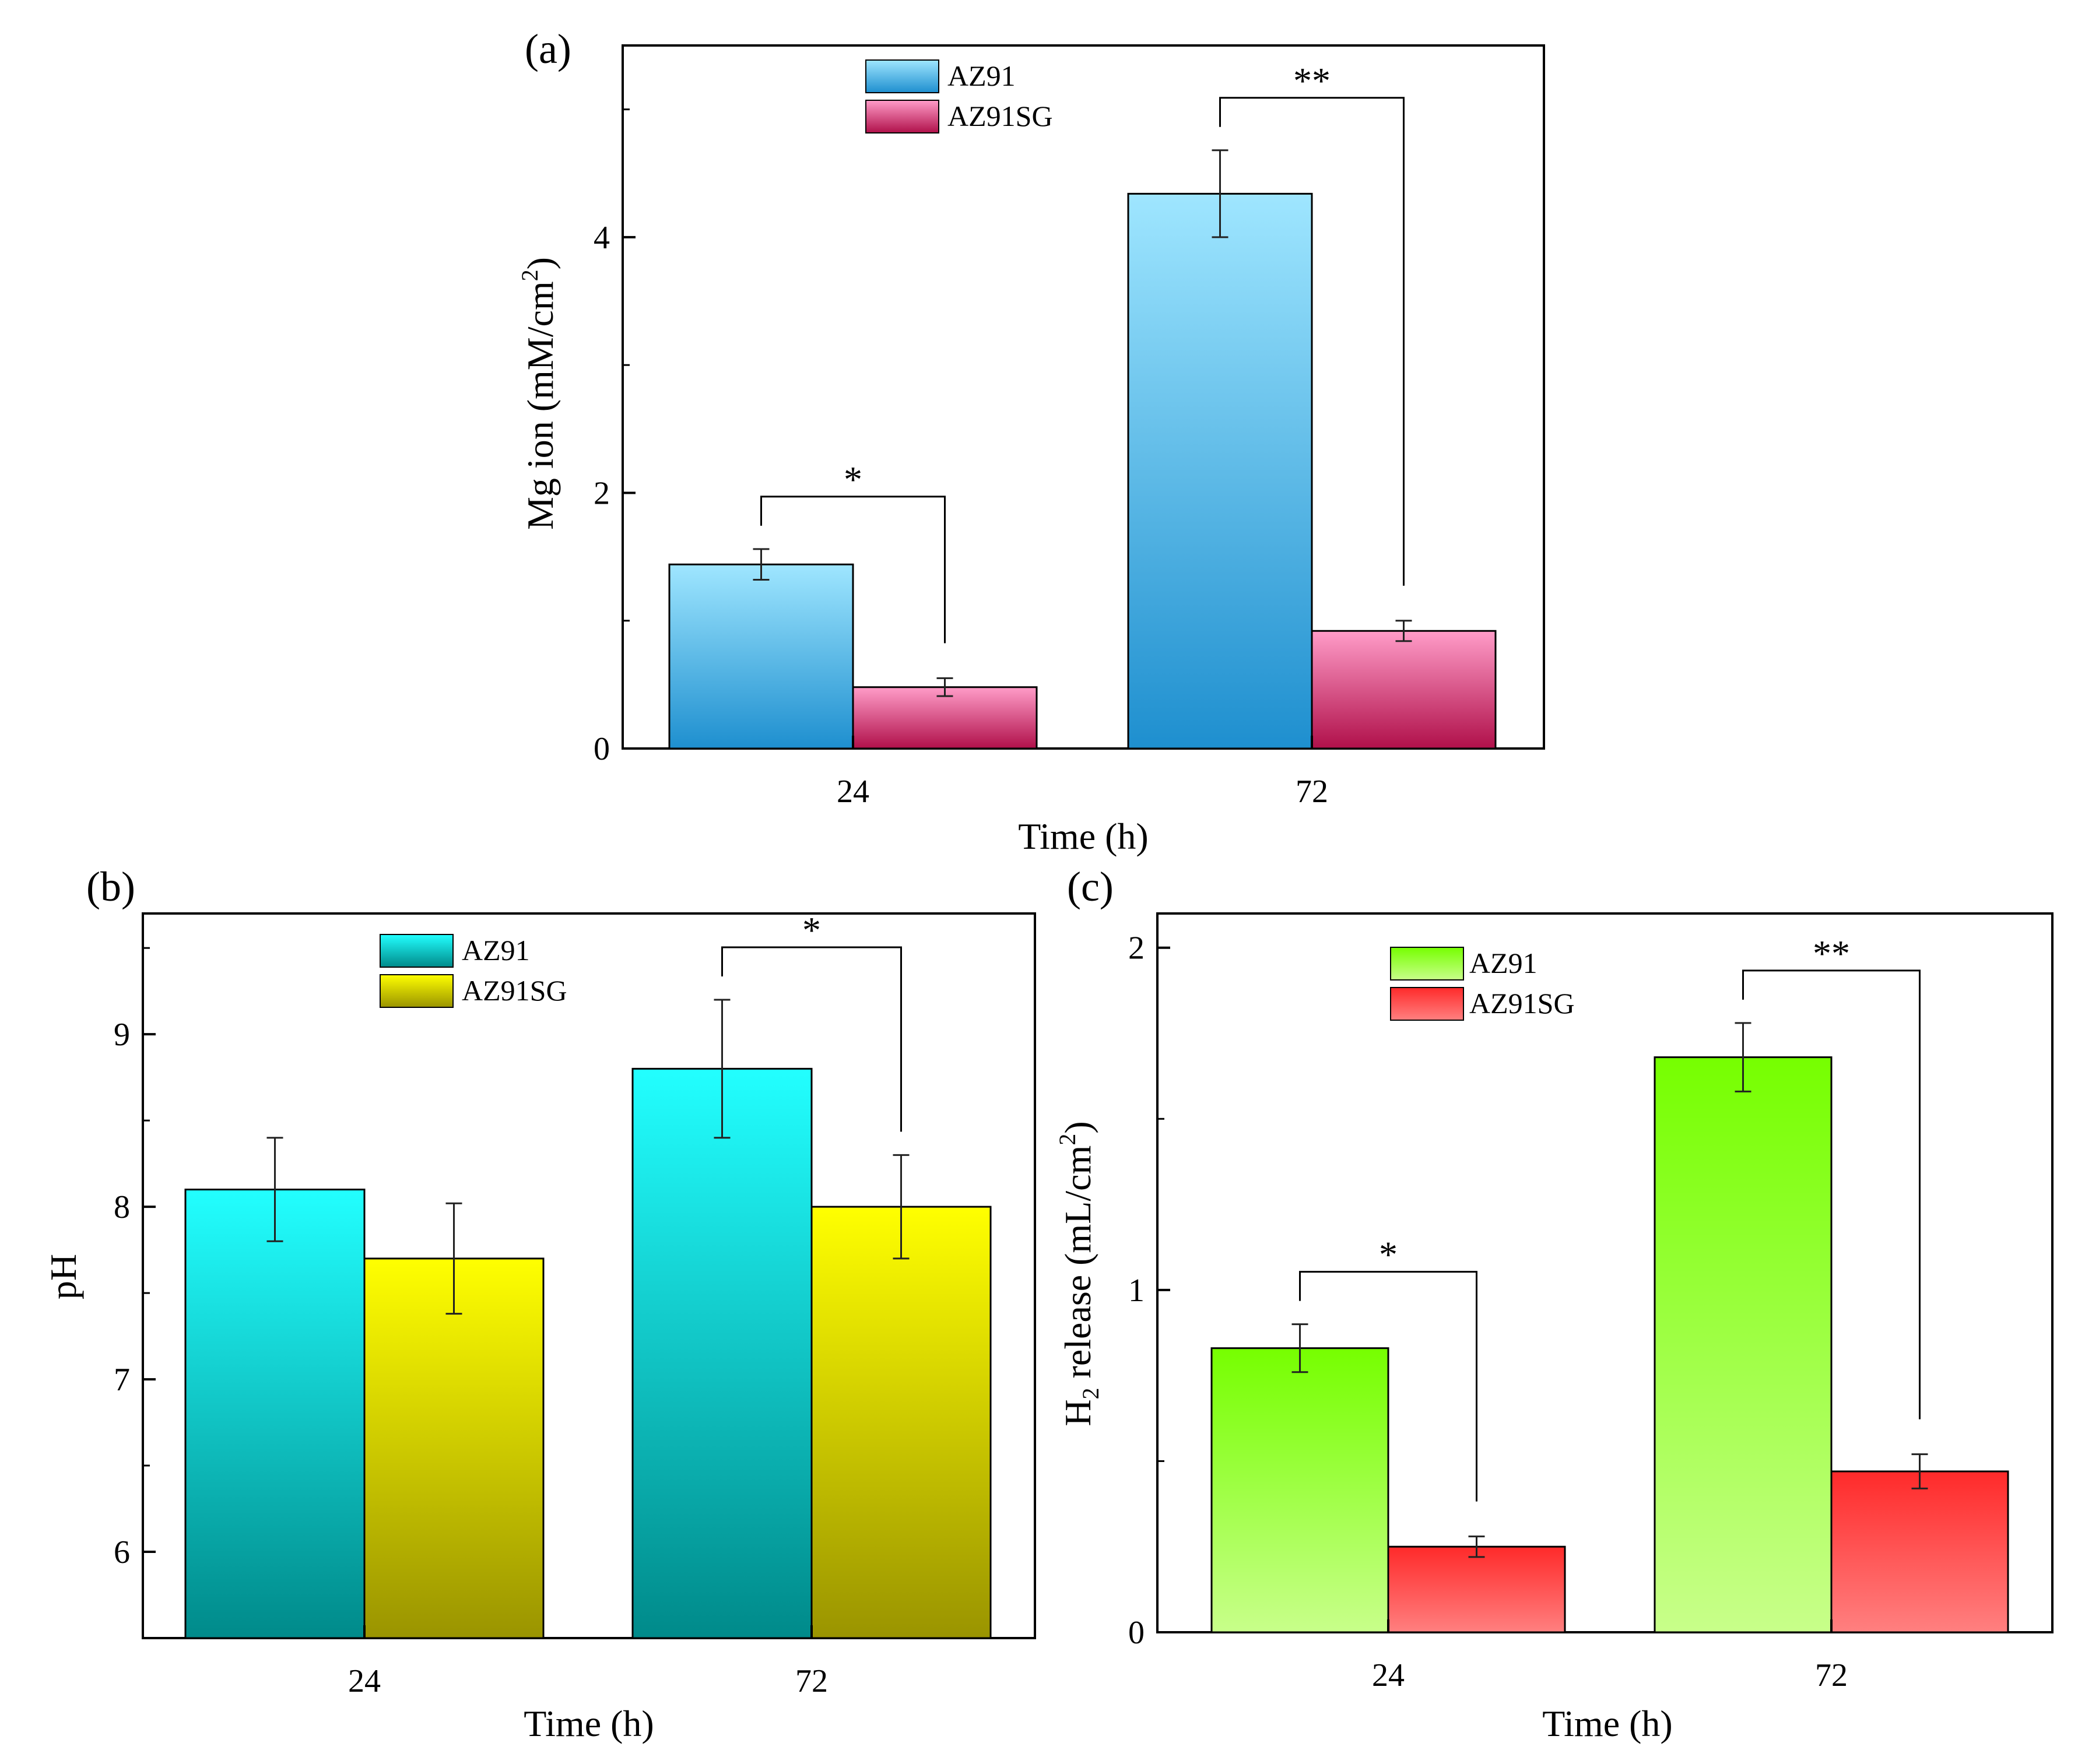  Describe the element at coordinates (588, 1662) in the screenshot. I see `panel-b-x-axis: 24 72` at that location.